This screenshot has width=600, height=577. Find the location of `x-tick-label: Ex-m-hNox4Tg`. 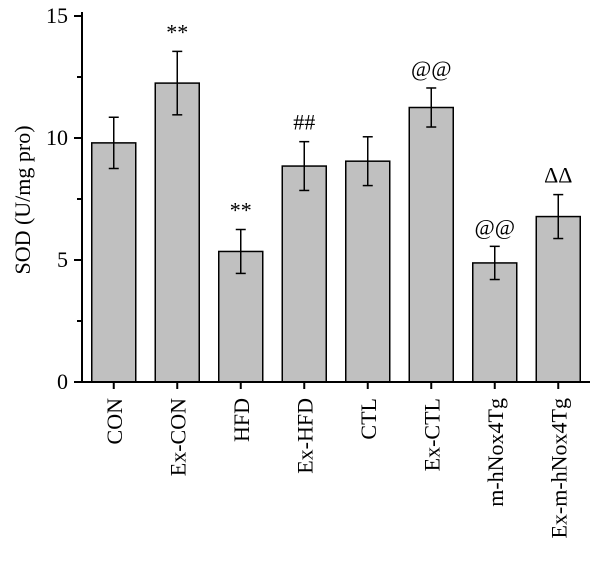

x-tick-label: Ex-m-hNox4Tg is located at coordinates (558, 468).